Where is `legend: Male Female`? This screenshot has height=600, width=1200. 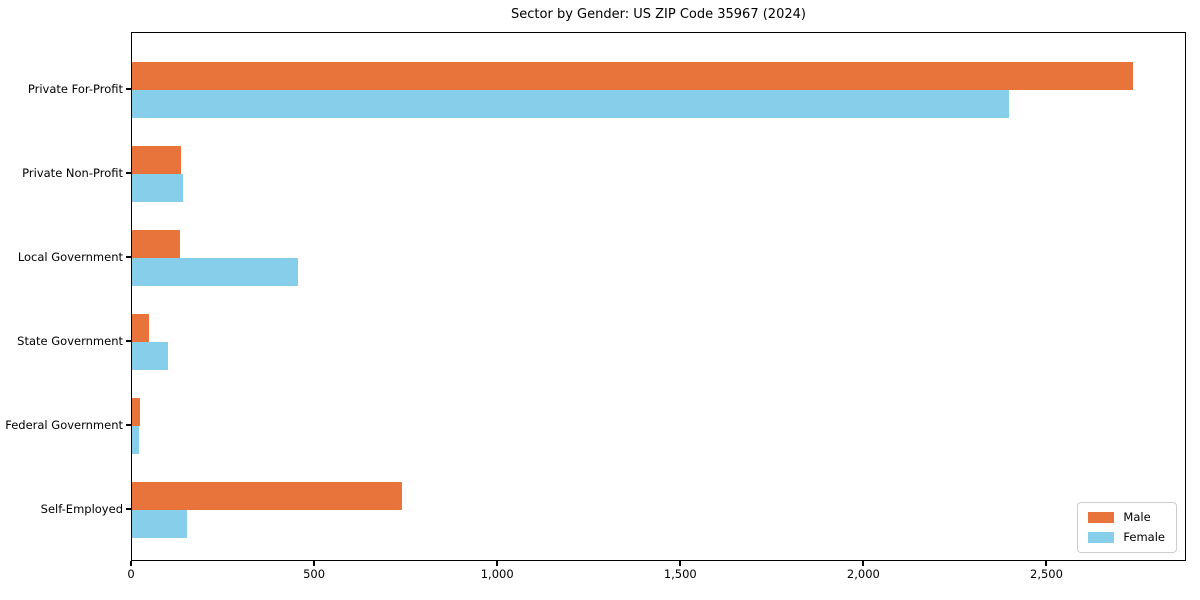
legend: Male Female is located at coordinates (1127, 527).